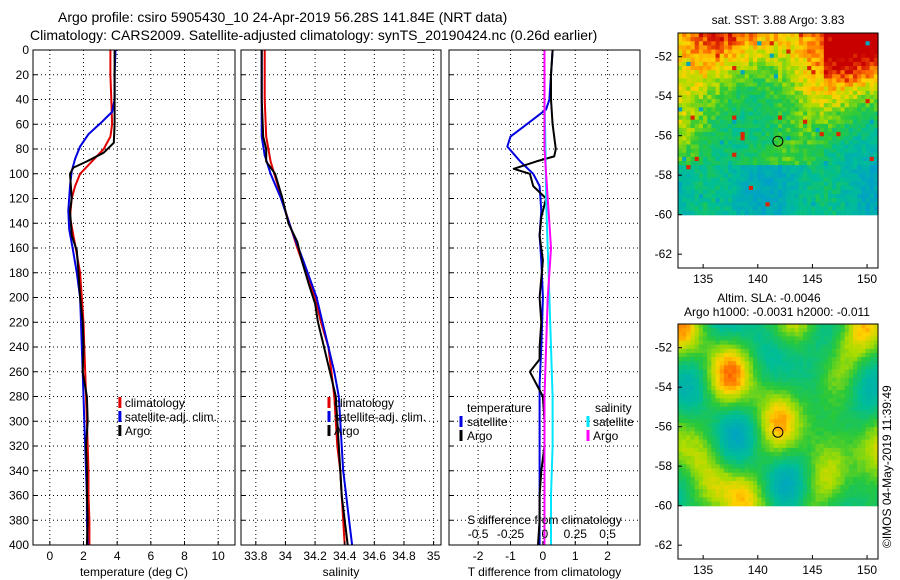  Describe the element at coordinates (25, 50) in the screenshot. I see `y-tick-label: 0` at that location.